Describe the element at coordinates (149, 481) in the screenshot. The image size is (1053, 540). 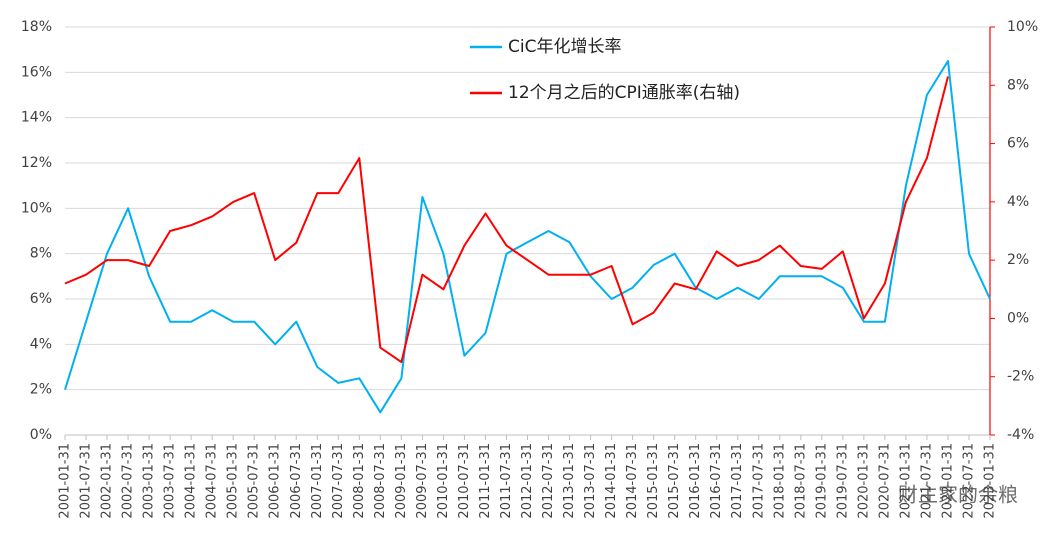
I see `x-tick-label: 2003-01-31` at that location.